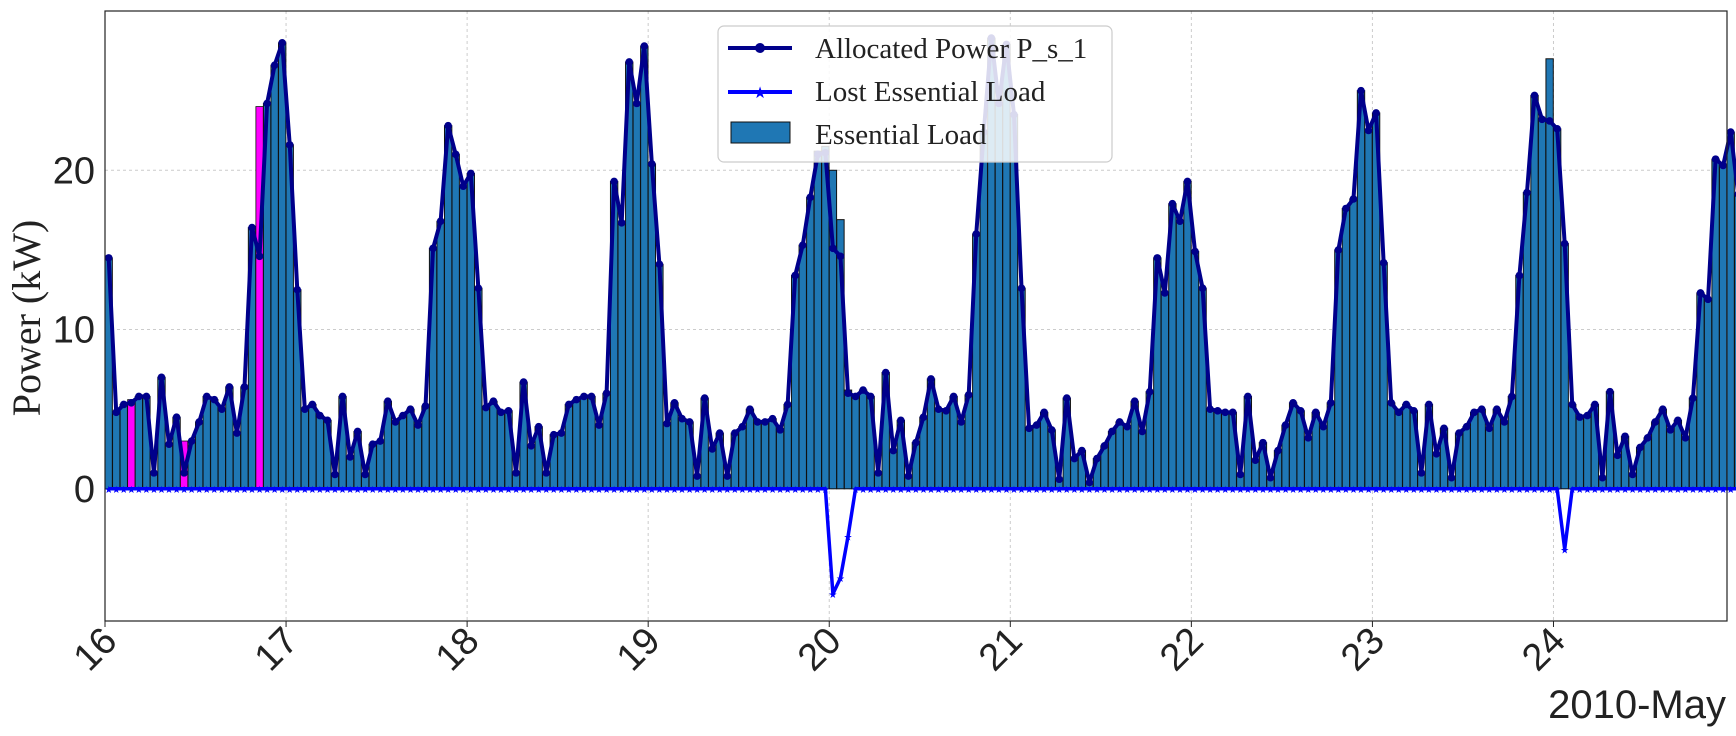  I want to click on legend-box, so click(915, 94).